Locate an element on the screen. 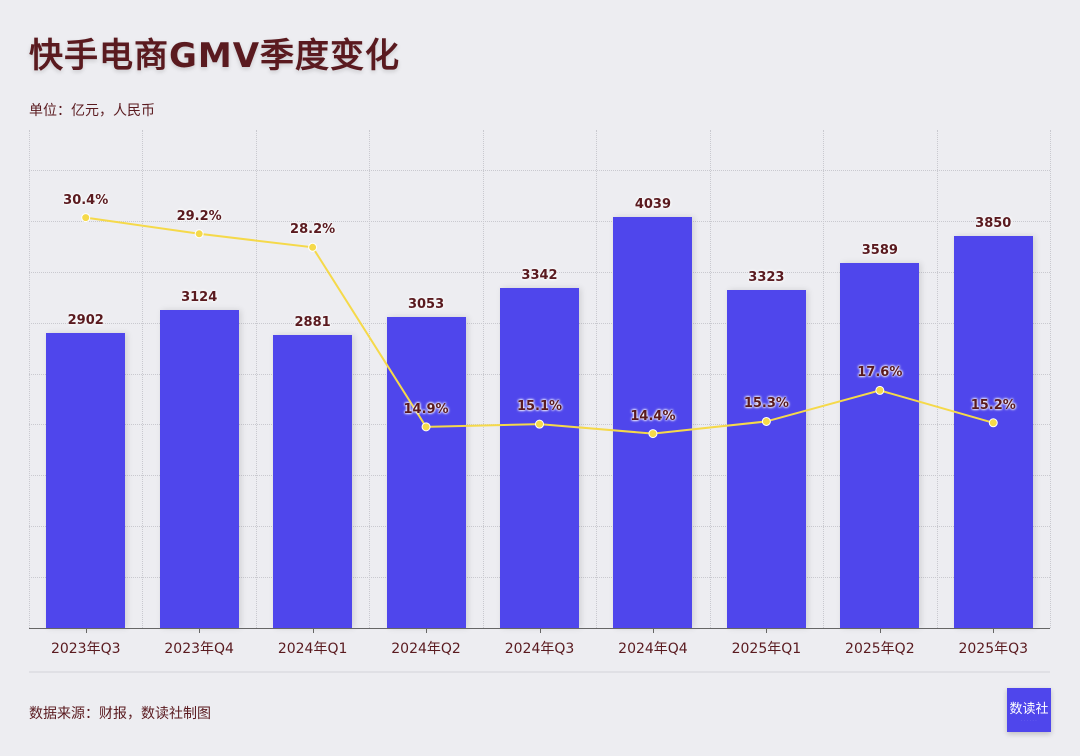 Image resolution: width=1080 pixels, height=756 pixels. bar-value-label: 4039 is located at coordinates (653, 204).